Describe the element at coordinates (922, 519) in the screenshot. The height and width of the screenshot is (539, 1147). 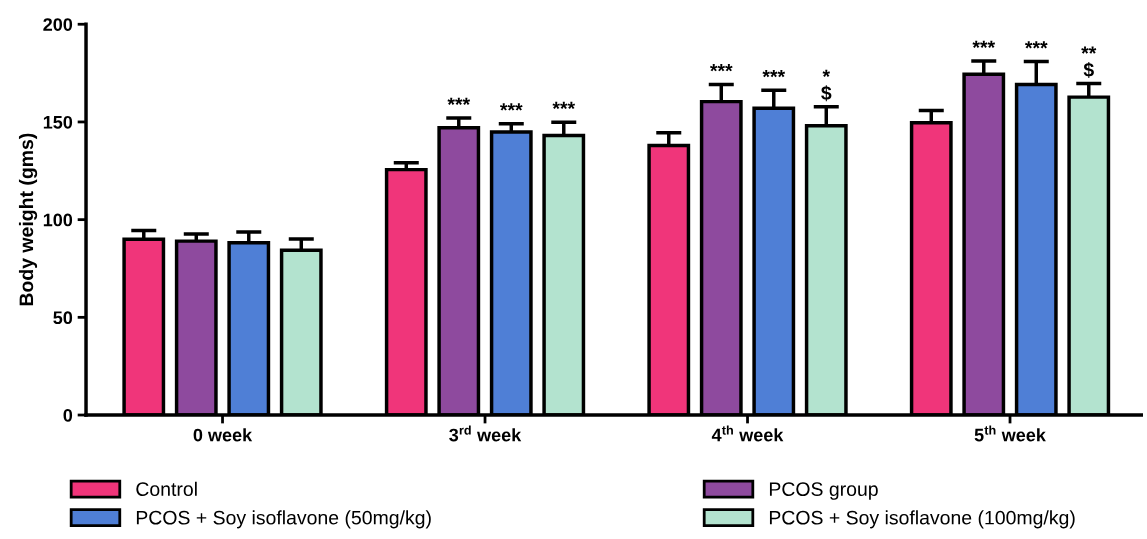
I see `legend-label: PCOS + Soy isoflavone (100mg/kg)` at that location.